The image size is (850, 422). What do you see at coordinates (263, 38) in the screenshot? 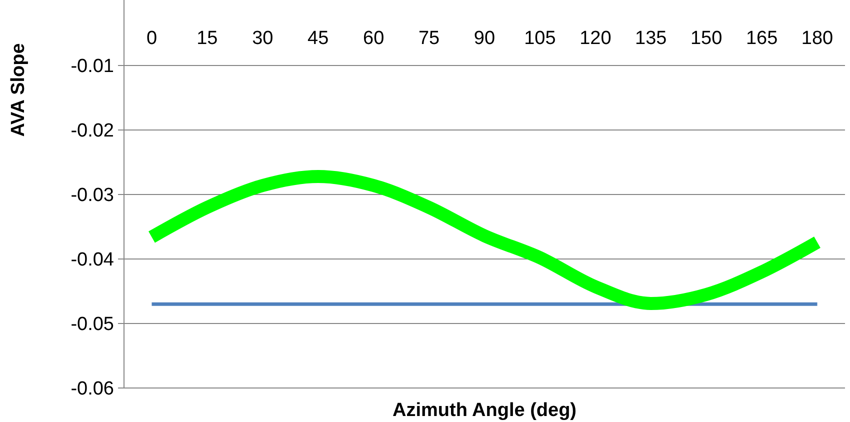
I see `x-tick-label: 30` at bounding box center [263, 38].